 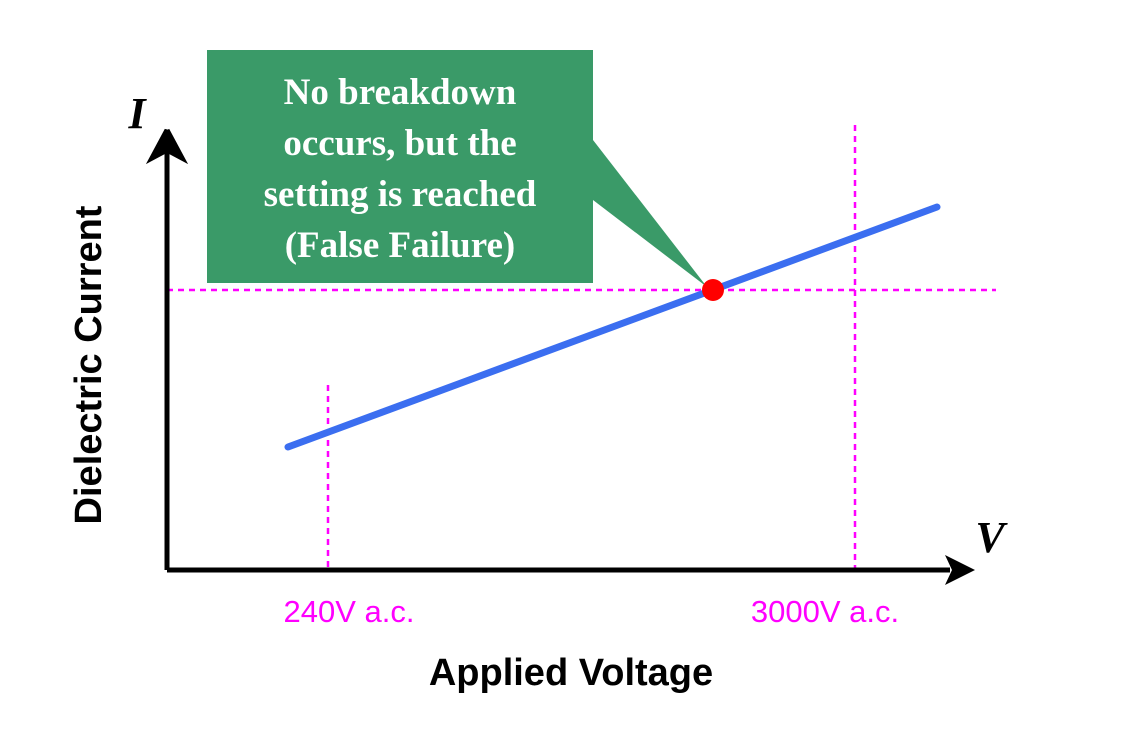 What do you see at coordinates (167, 349) in the screenshot?
I see `y-axis` at bounding box center [167, 349].